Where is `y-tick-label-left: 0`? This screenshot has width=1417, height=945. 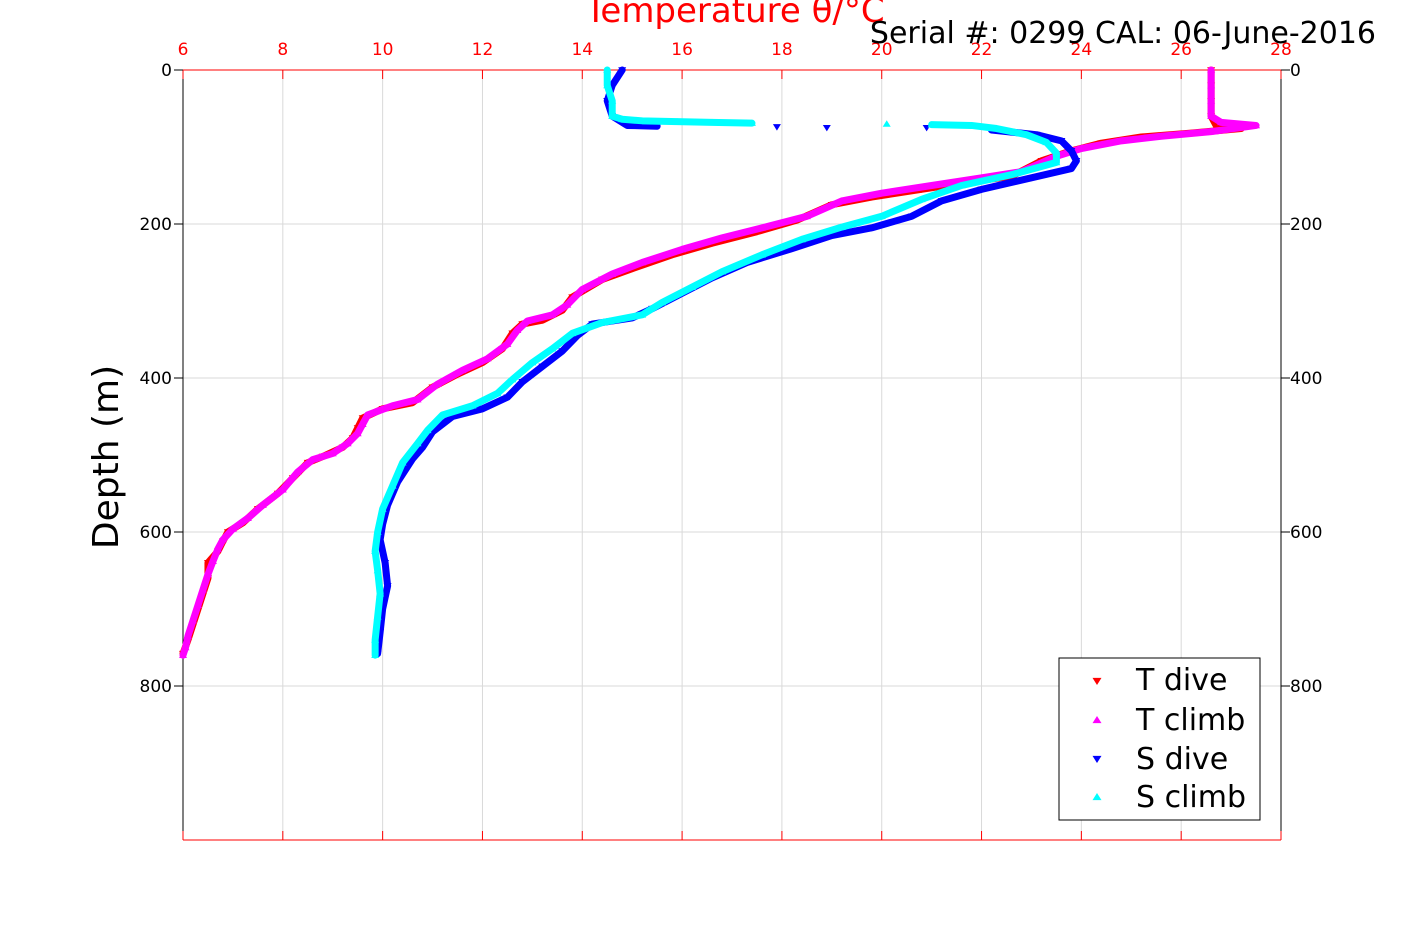
y-tick-label-left: 0 is located at coordinates (166, 71).